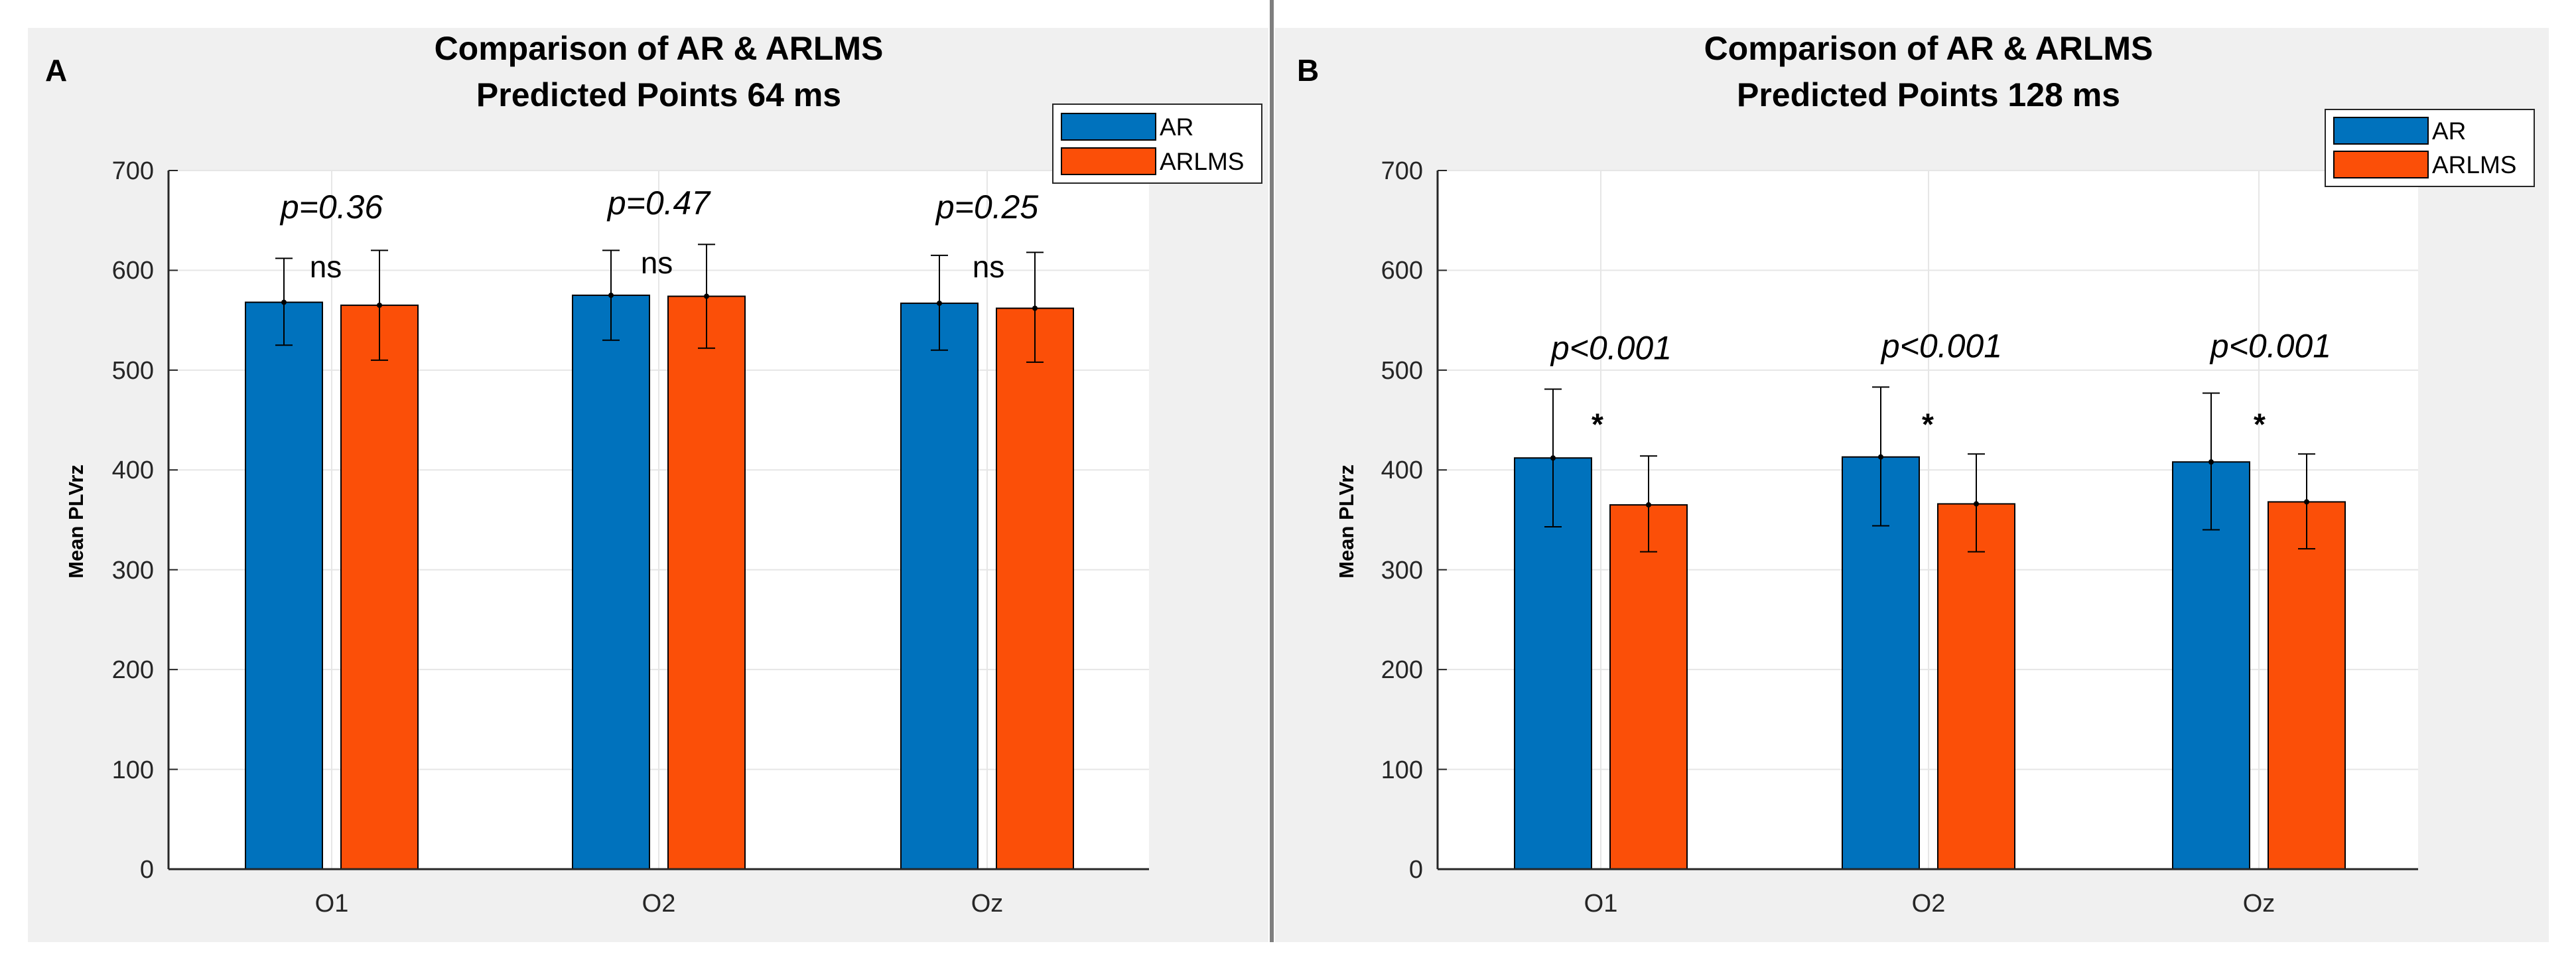 The width and height of the screenshot is (2576, 972). Describe the element at coordinates (1157, 144) in the screenshot. I see `panel-a-legend: AR ARLMS` at that location.